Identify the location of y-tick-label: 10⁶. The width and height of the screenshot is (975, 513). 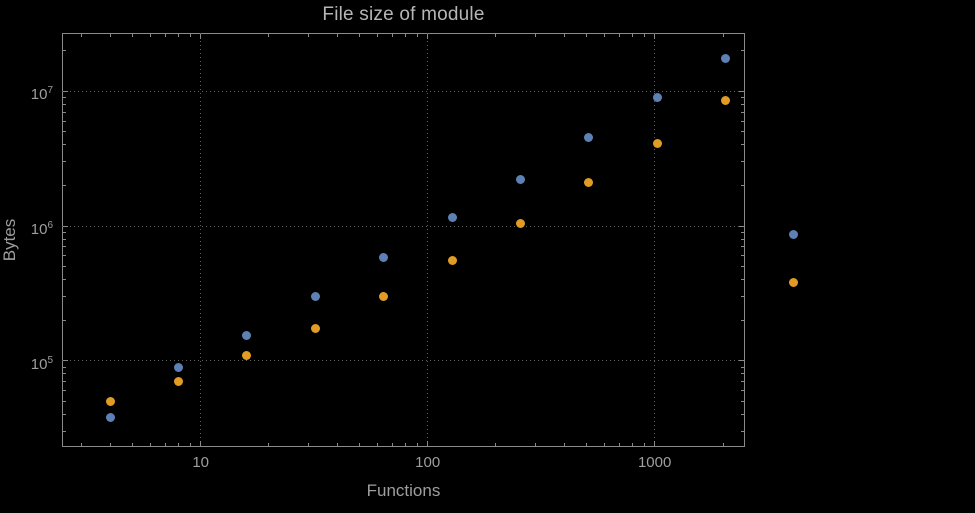
(41, 229).